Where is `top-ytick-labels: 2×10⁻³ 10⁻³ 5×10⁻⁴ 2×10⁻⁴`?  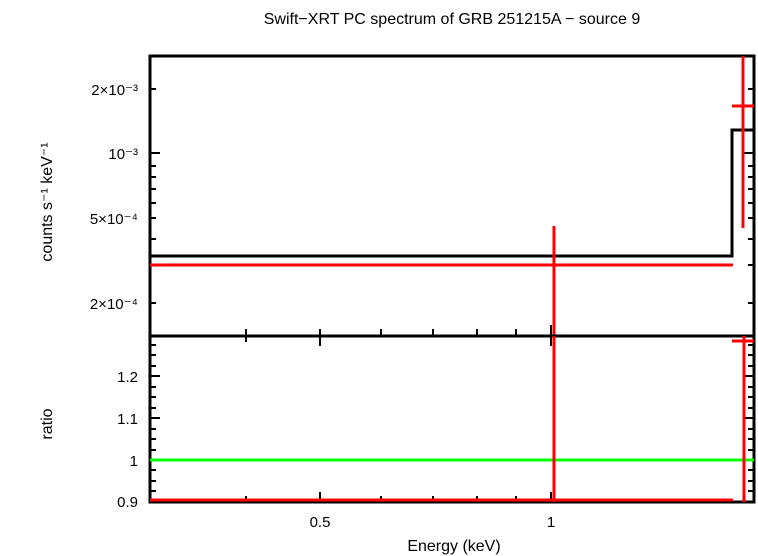 top-ytick-labels: 2×10⁻³ 10⁻³ 5×10⁻⁴ 2×10⁻⁴ is located at coordinates (114, 197).